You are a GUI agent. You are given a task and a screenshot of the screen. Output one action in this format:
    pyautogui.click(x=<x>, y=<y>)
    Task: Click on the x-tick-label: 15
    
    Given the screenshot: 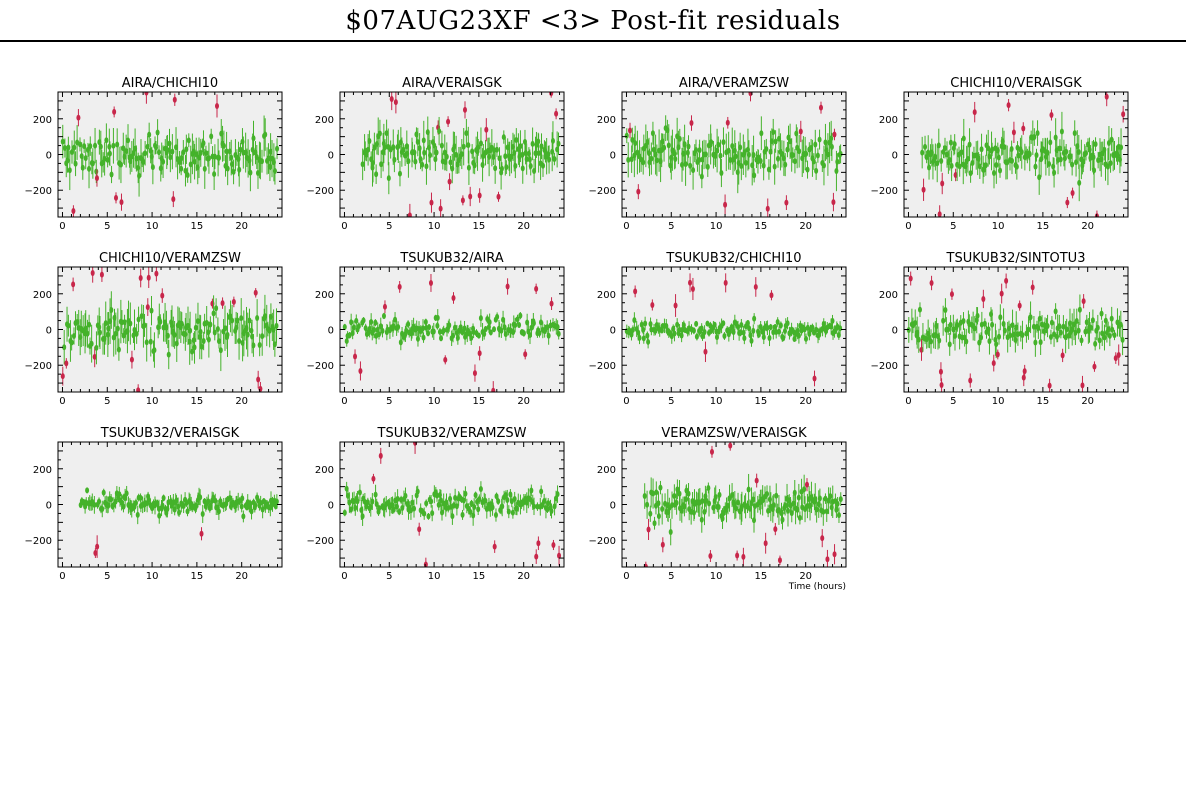 What is the action you would take?
    pyautogui.click(x=479, y=576)
    